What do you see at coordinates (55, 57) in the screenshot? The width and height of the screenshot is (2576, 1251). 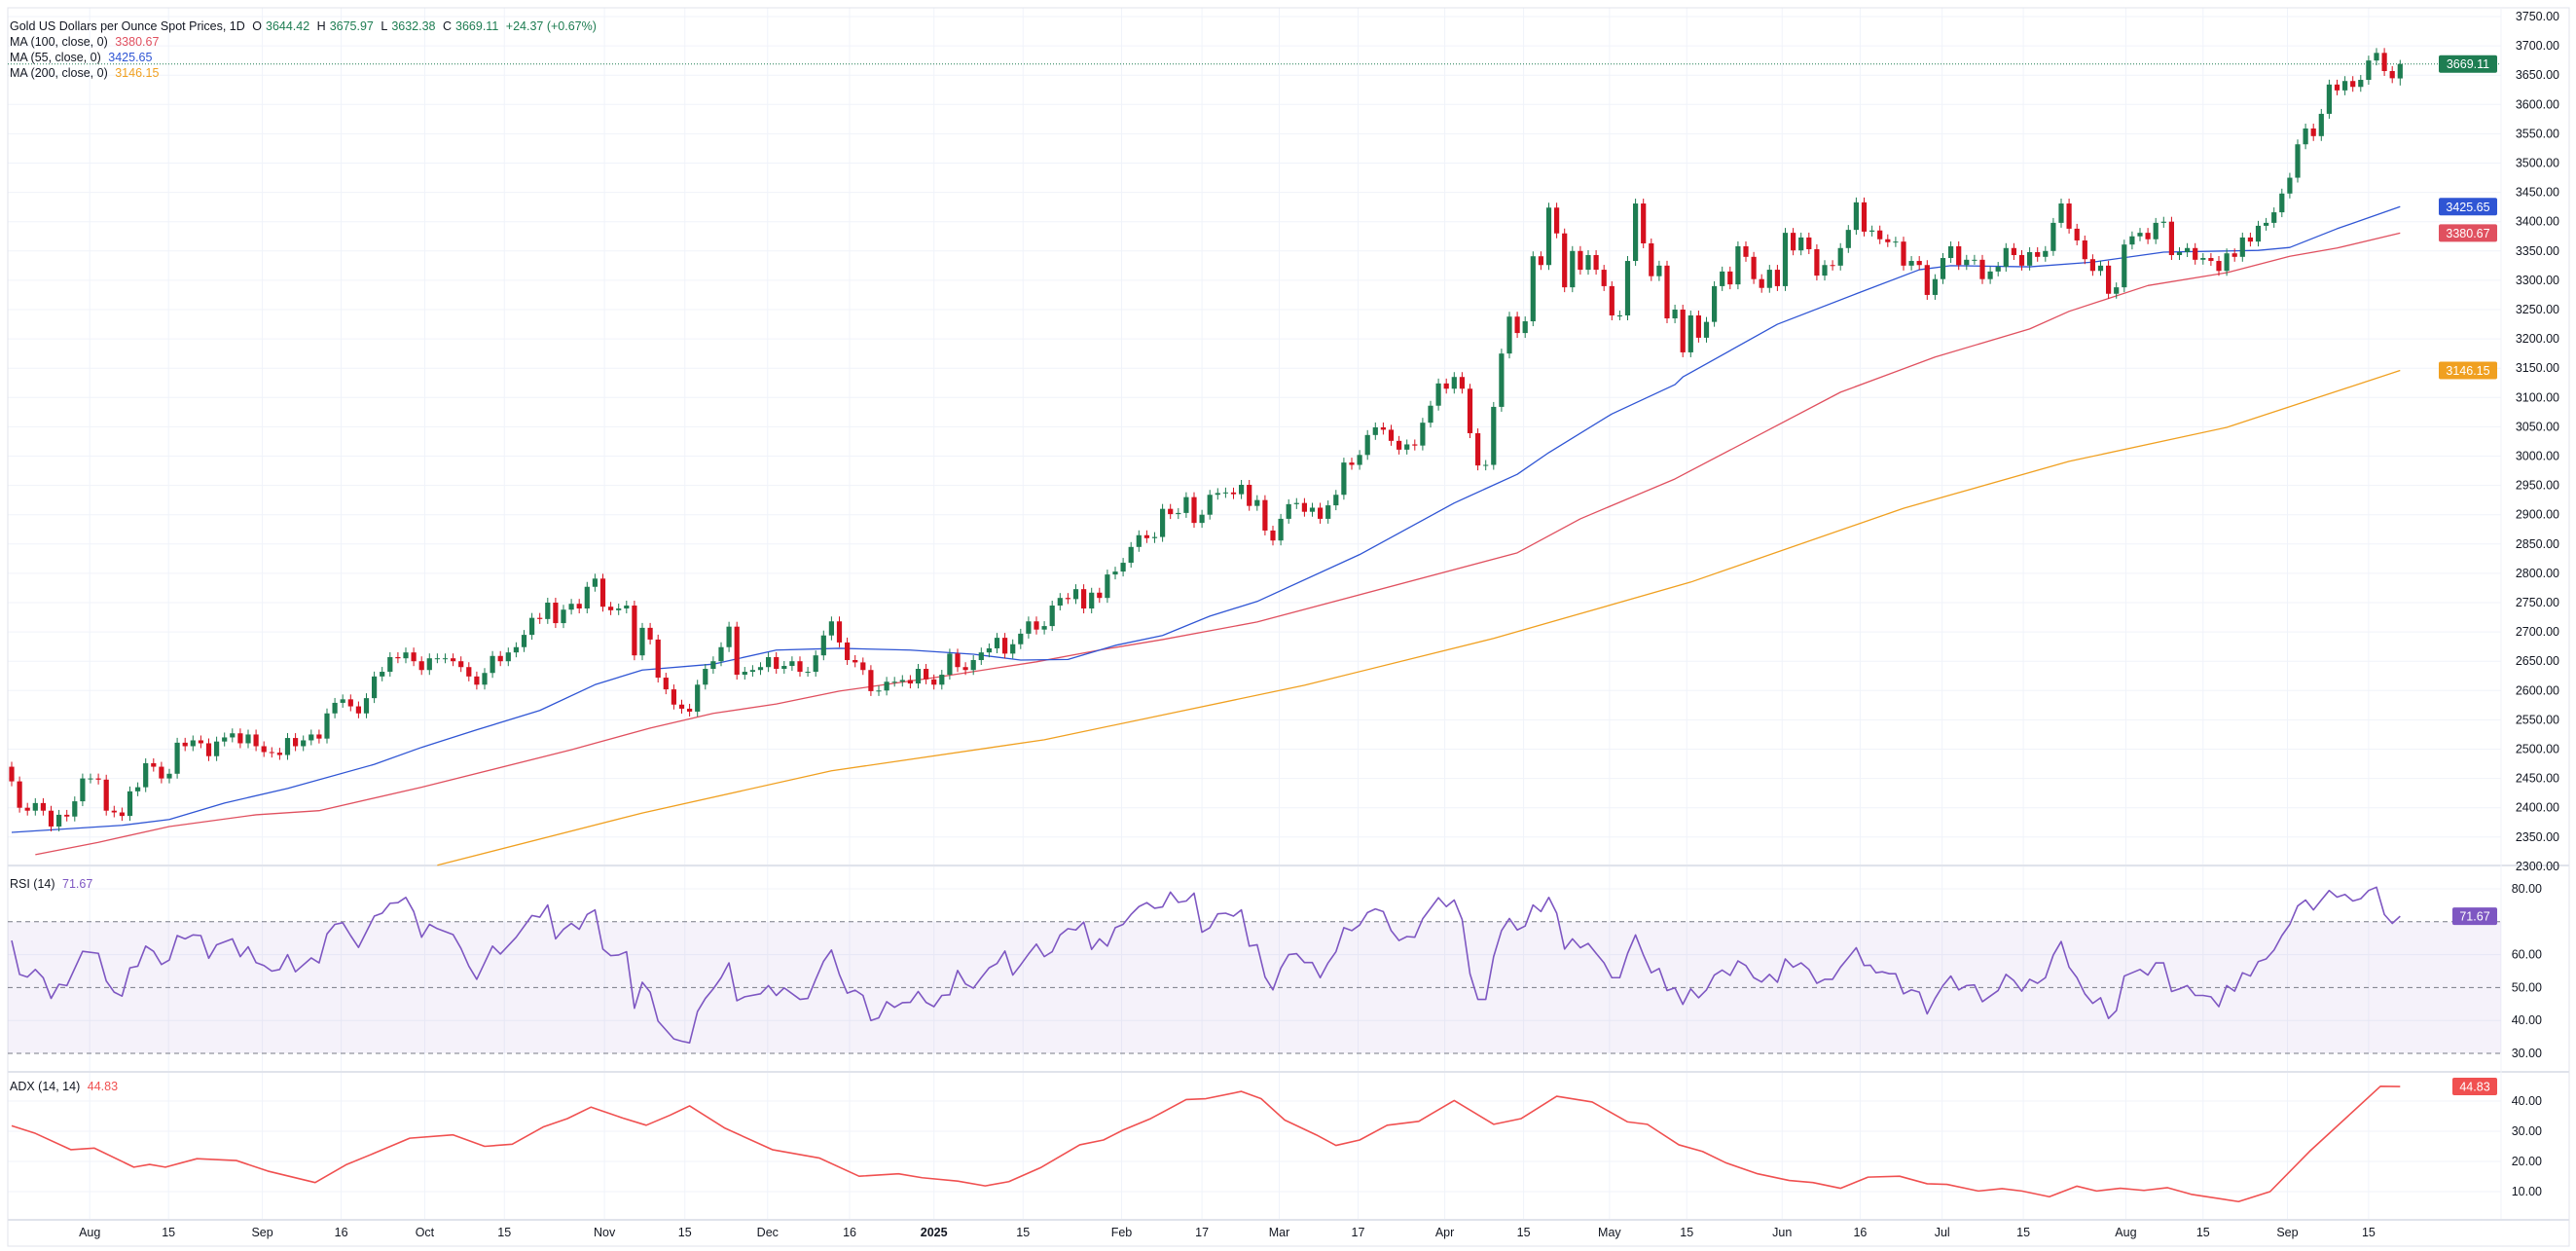 I see `ma55-label: MA (55, close, 0)` at bounding box center [55, 57].